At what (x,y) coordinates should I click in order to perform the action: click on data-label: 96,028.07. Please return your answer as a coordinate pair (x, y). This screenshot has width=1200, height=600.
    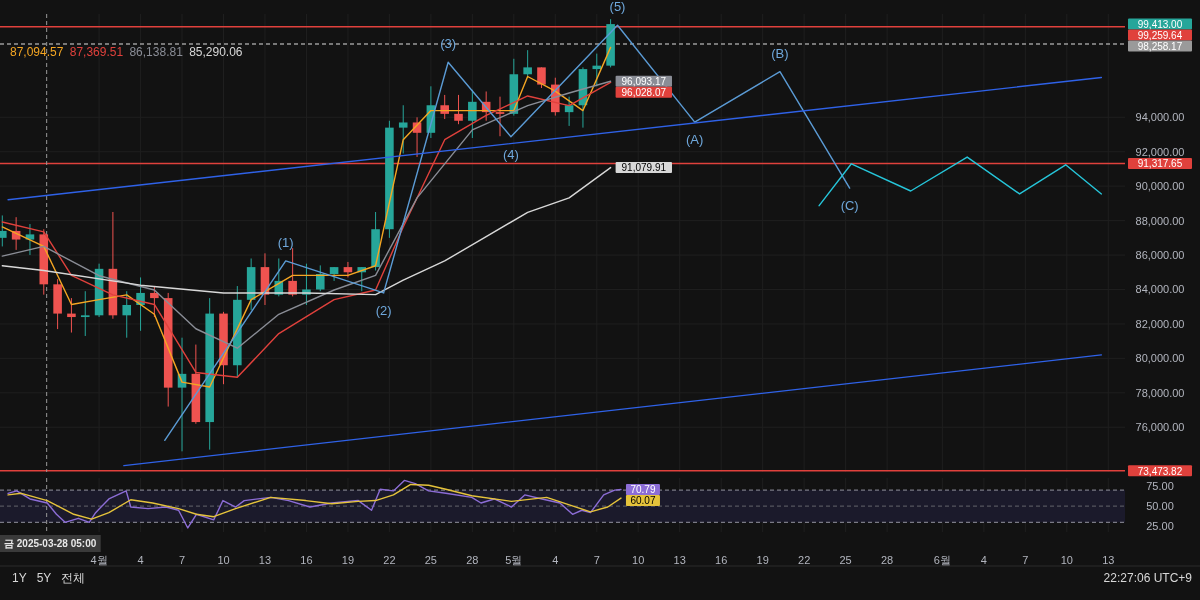
    Looking at the image, I should click on (644, 93).